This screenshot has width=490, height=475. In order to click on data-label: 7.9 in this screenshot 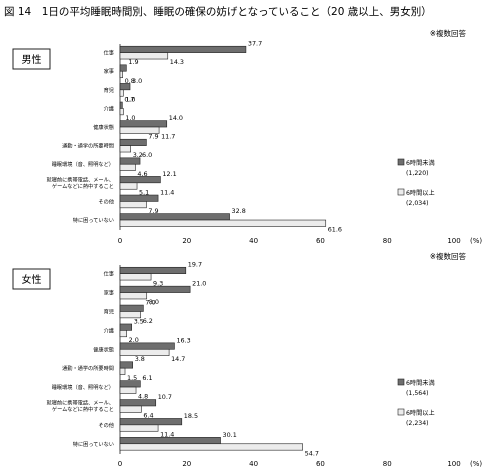, I will do `click(153, 211)`.